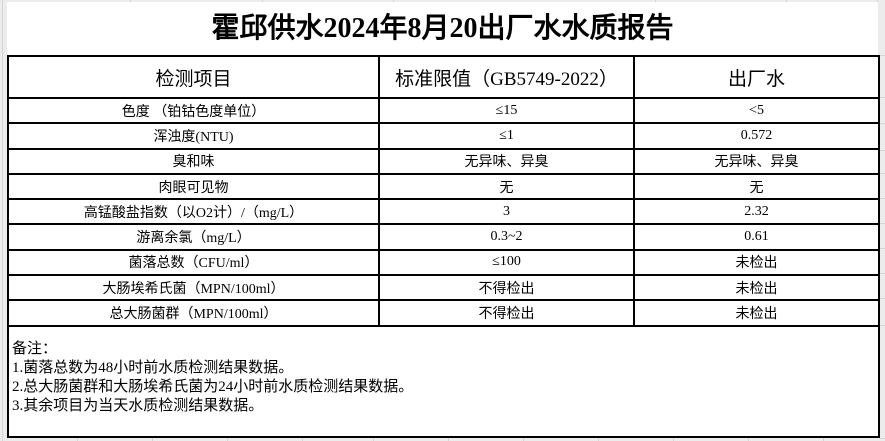 Image resolution: width=885 pixels, height=441 pixels. I want to click on table-row: 总大肠菌群（MPN/100ml） 不得检出 未检出, so click(443, 313).